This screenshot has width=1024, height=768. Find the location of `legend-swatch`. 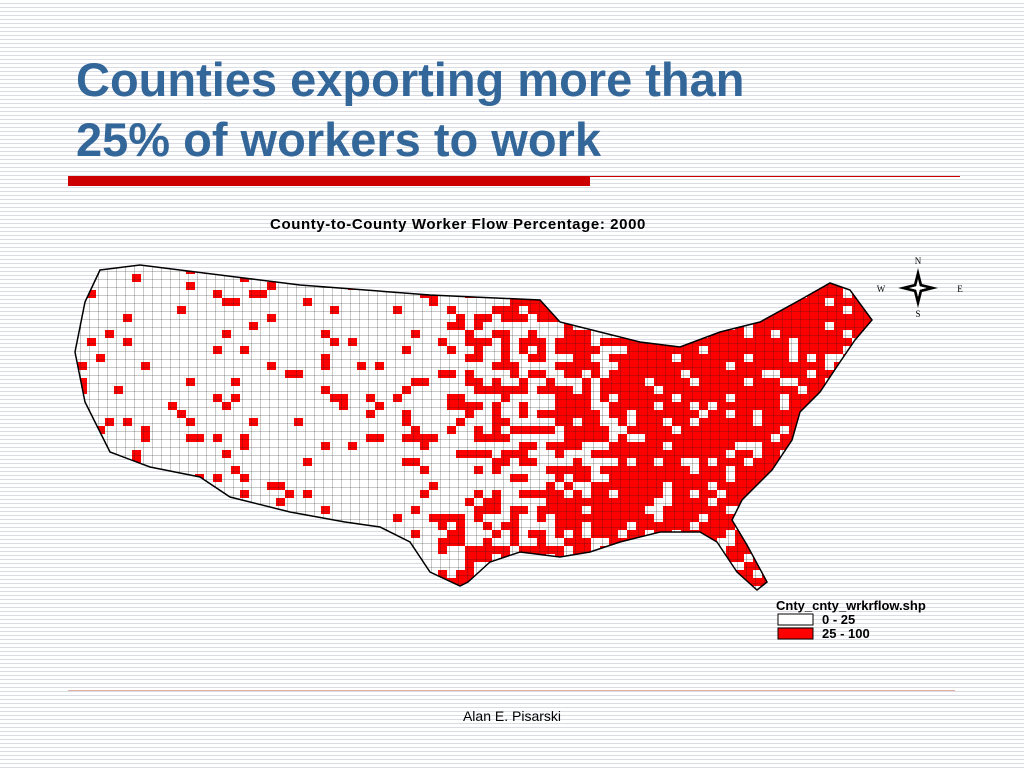

legend-swatch is located at coordinates (795, 633).